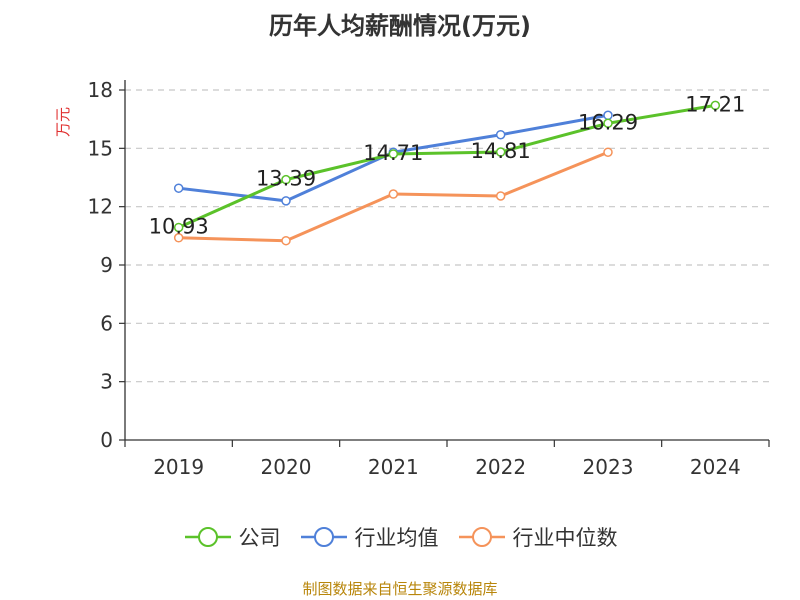 The width and height of the screenshot is (800, 600). I want to click on legend-label-industry-median: 行业中位数, so click(565, 538).